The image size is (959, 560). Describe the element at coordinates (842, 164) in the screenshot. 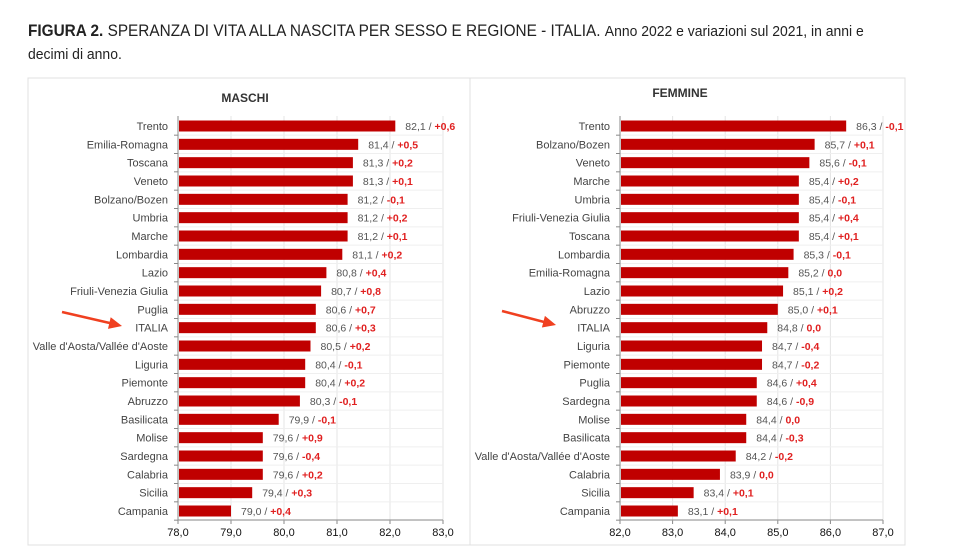

I see `data-label: 85,6 / -0,1` at that location.